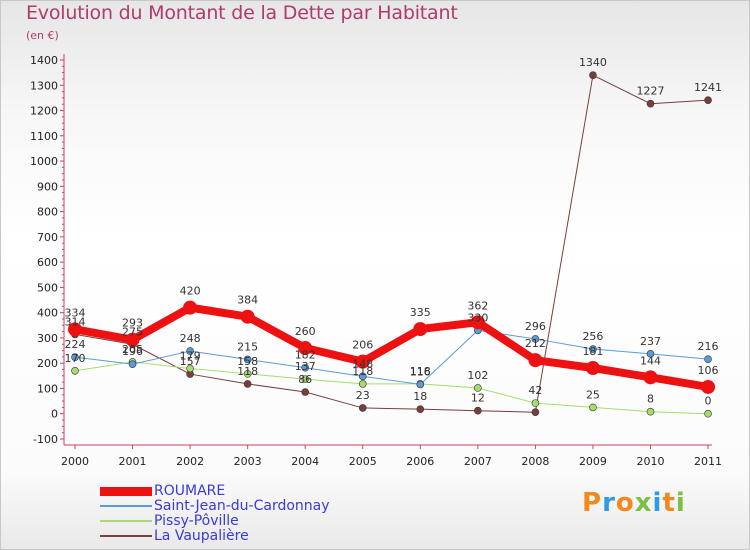 Image resolution: width=750 pixels, height=550 pixels. What do you see at coordinates (44, 161) in the screenshot?
I see `y-tick-label: 1000` at bounding box center [44, 161].